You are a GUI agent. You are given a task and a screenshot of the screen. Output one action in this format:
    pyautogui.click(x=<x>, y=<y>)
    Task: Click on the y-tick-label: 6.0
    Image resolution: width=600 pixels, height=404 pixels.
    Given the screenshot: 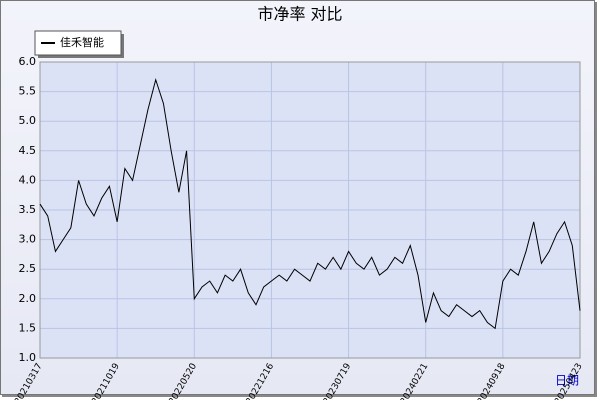 What is the action you would take?
    pyautogui.click(x=28, y=61)
    